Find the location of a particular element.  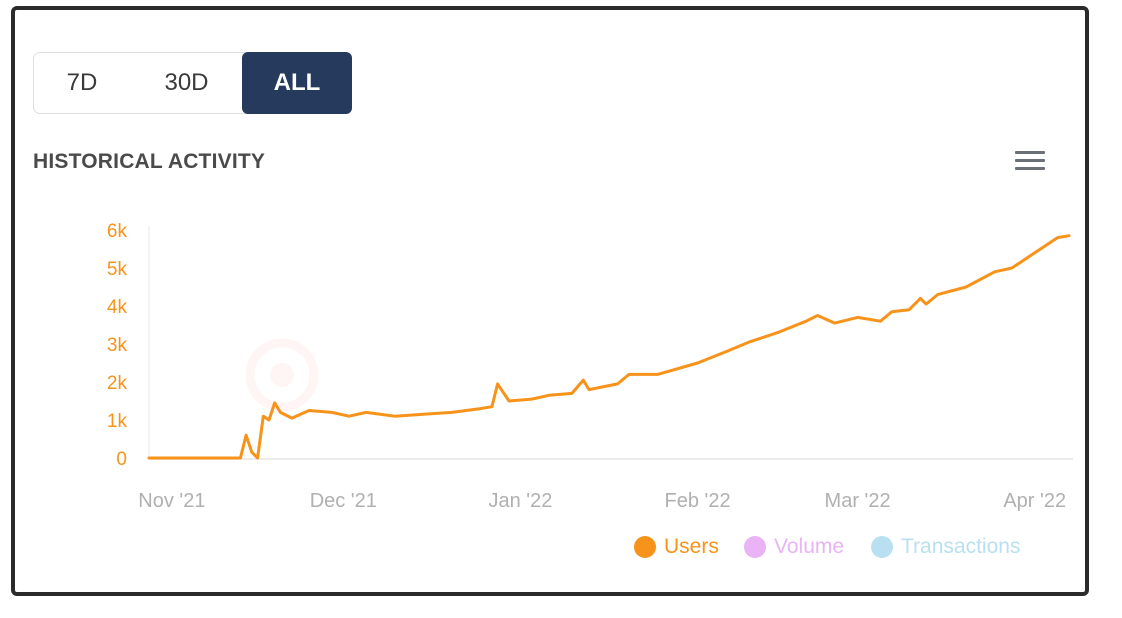

legend-item-volume: Volume is located at coordinates (794, 547).